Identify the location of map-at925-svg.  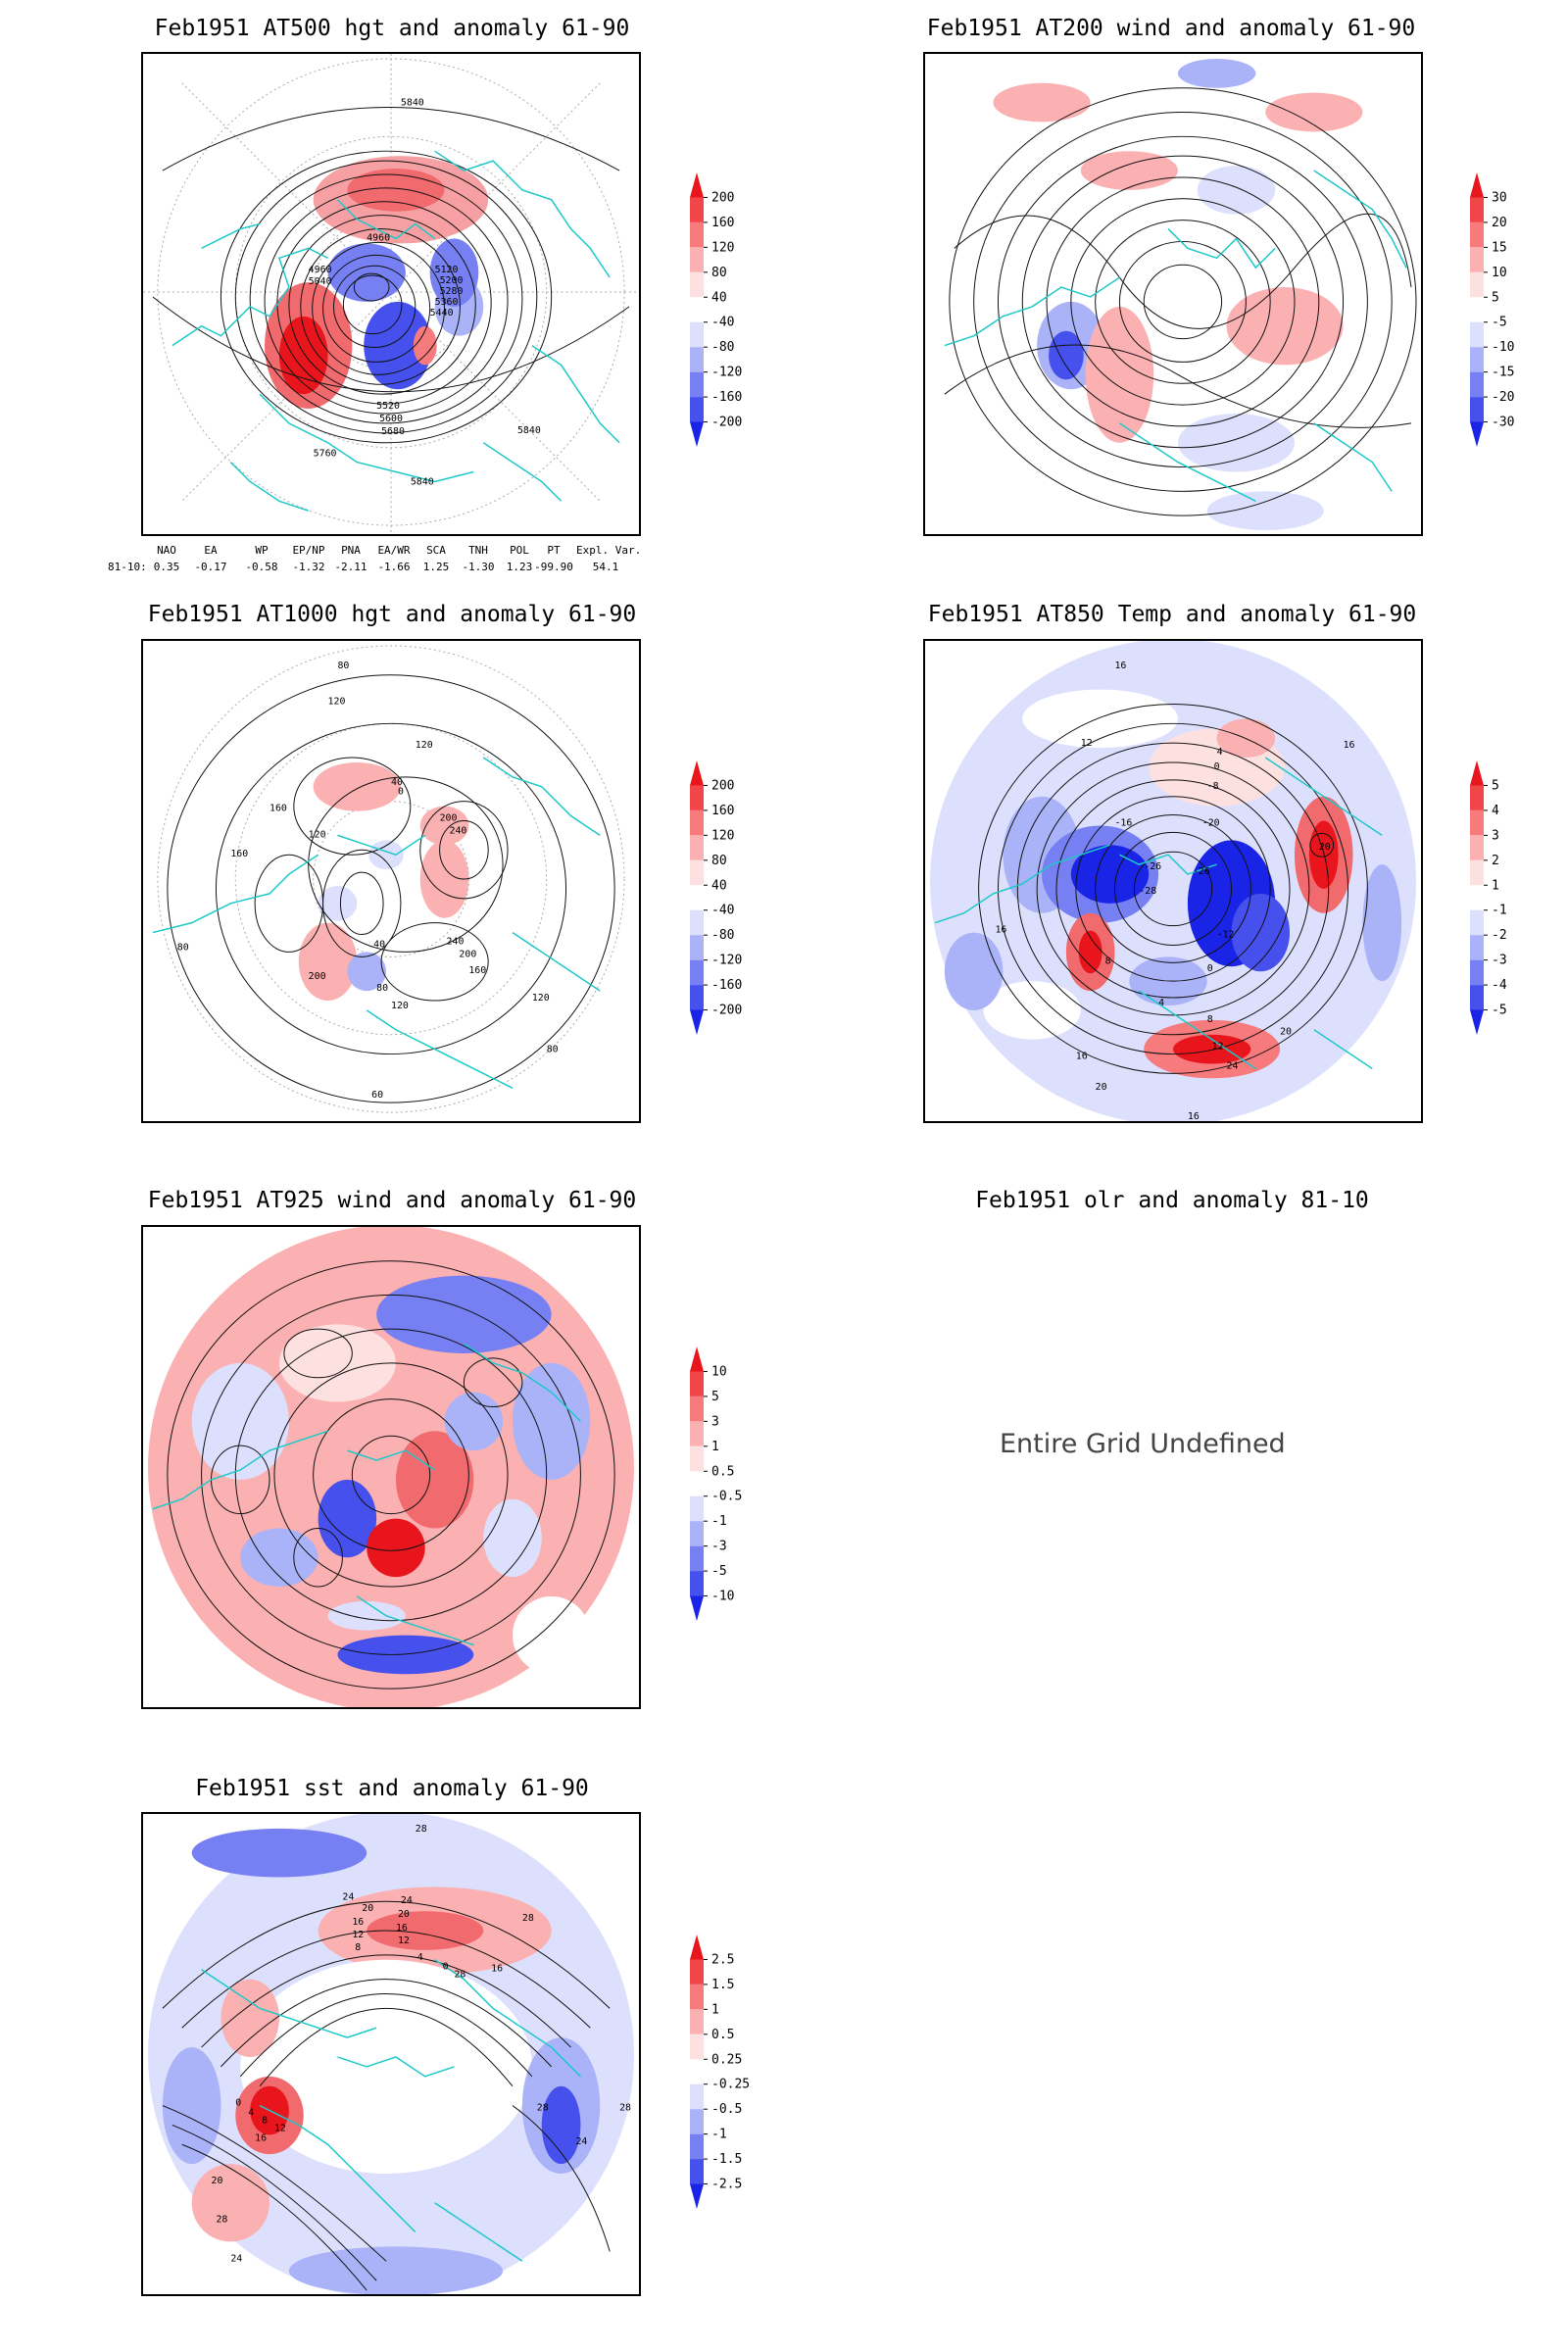
(391, 1467).